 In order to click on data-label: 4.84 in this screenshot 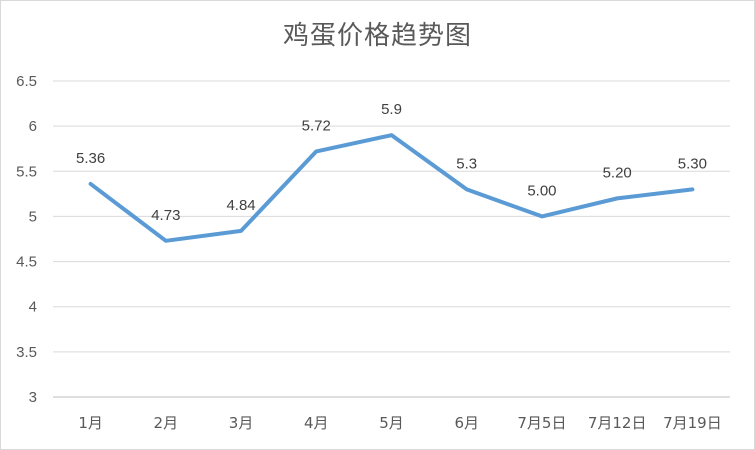, I will do `click(240, 205)`.